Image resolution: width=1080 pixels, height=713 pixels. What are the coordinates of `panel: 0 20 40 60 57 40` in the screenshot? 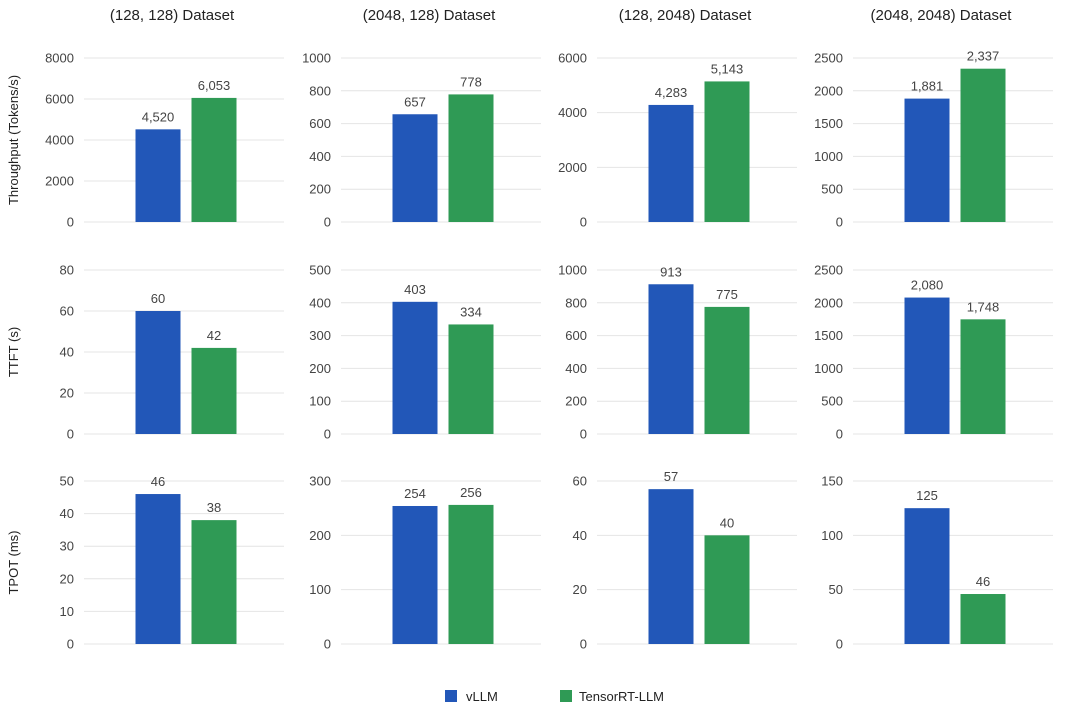 It's located at (685, 560).